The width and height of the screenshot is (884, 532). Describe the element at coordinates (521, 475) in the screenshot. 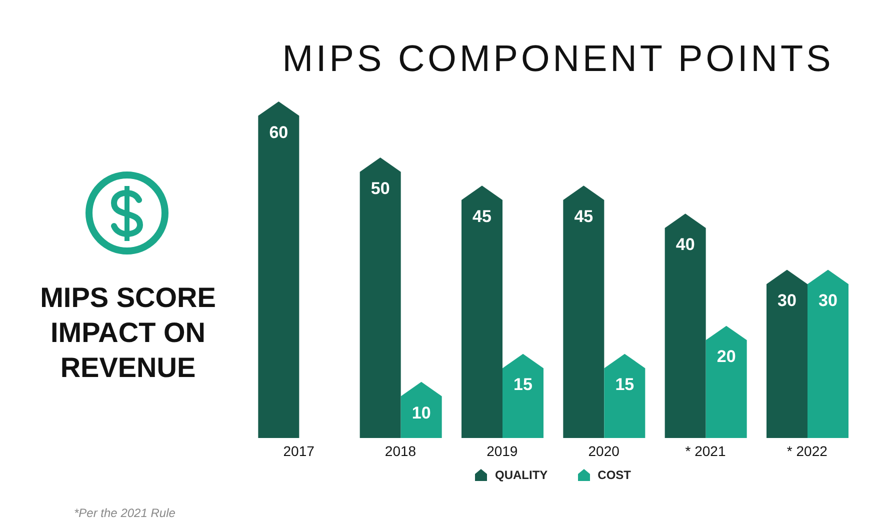

I see `legend-label: QUALITY` at that location.